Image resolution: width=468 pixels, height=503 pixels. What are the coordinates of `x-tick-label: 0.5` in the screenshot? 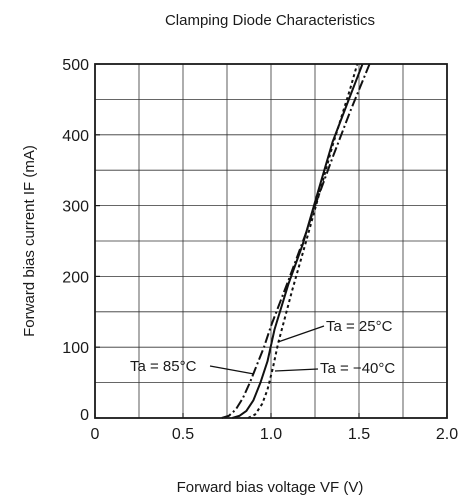 It's located at (183, 434).